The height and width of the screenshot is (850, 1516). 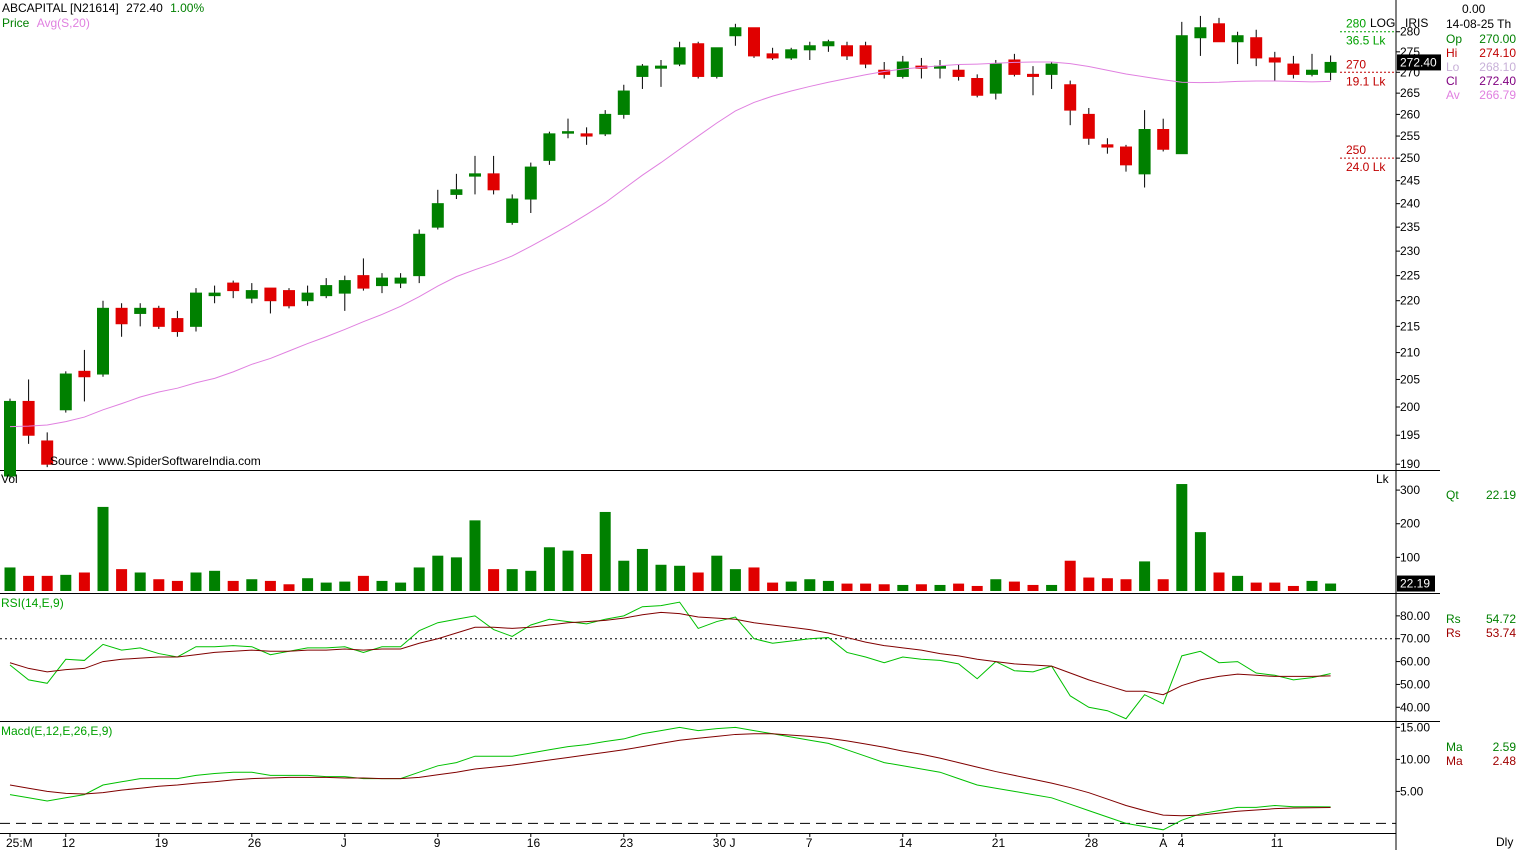 I want to click on vol-last-tag, so click(x=1416, y=583).